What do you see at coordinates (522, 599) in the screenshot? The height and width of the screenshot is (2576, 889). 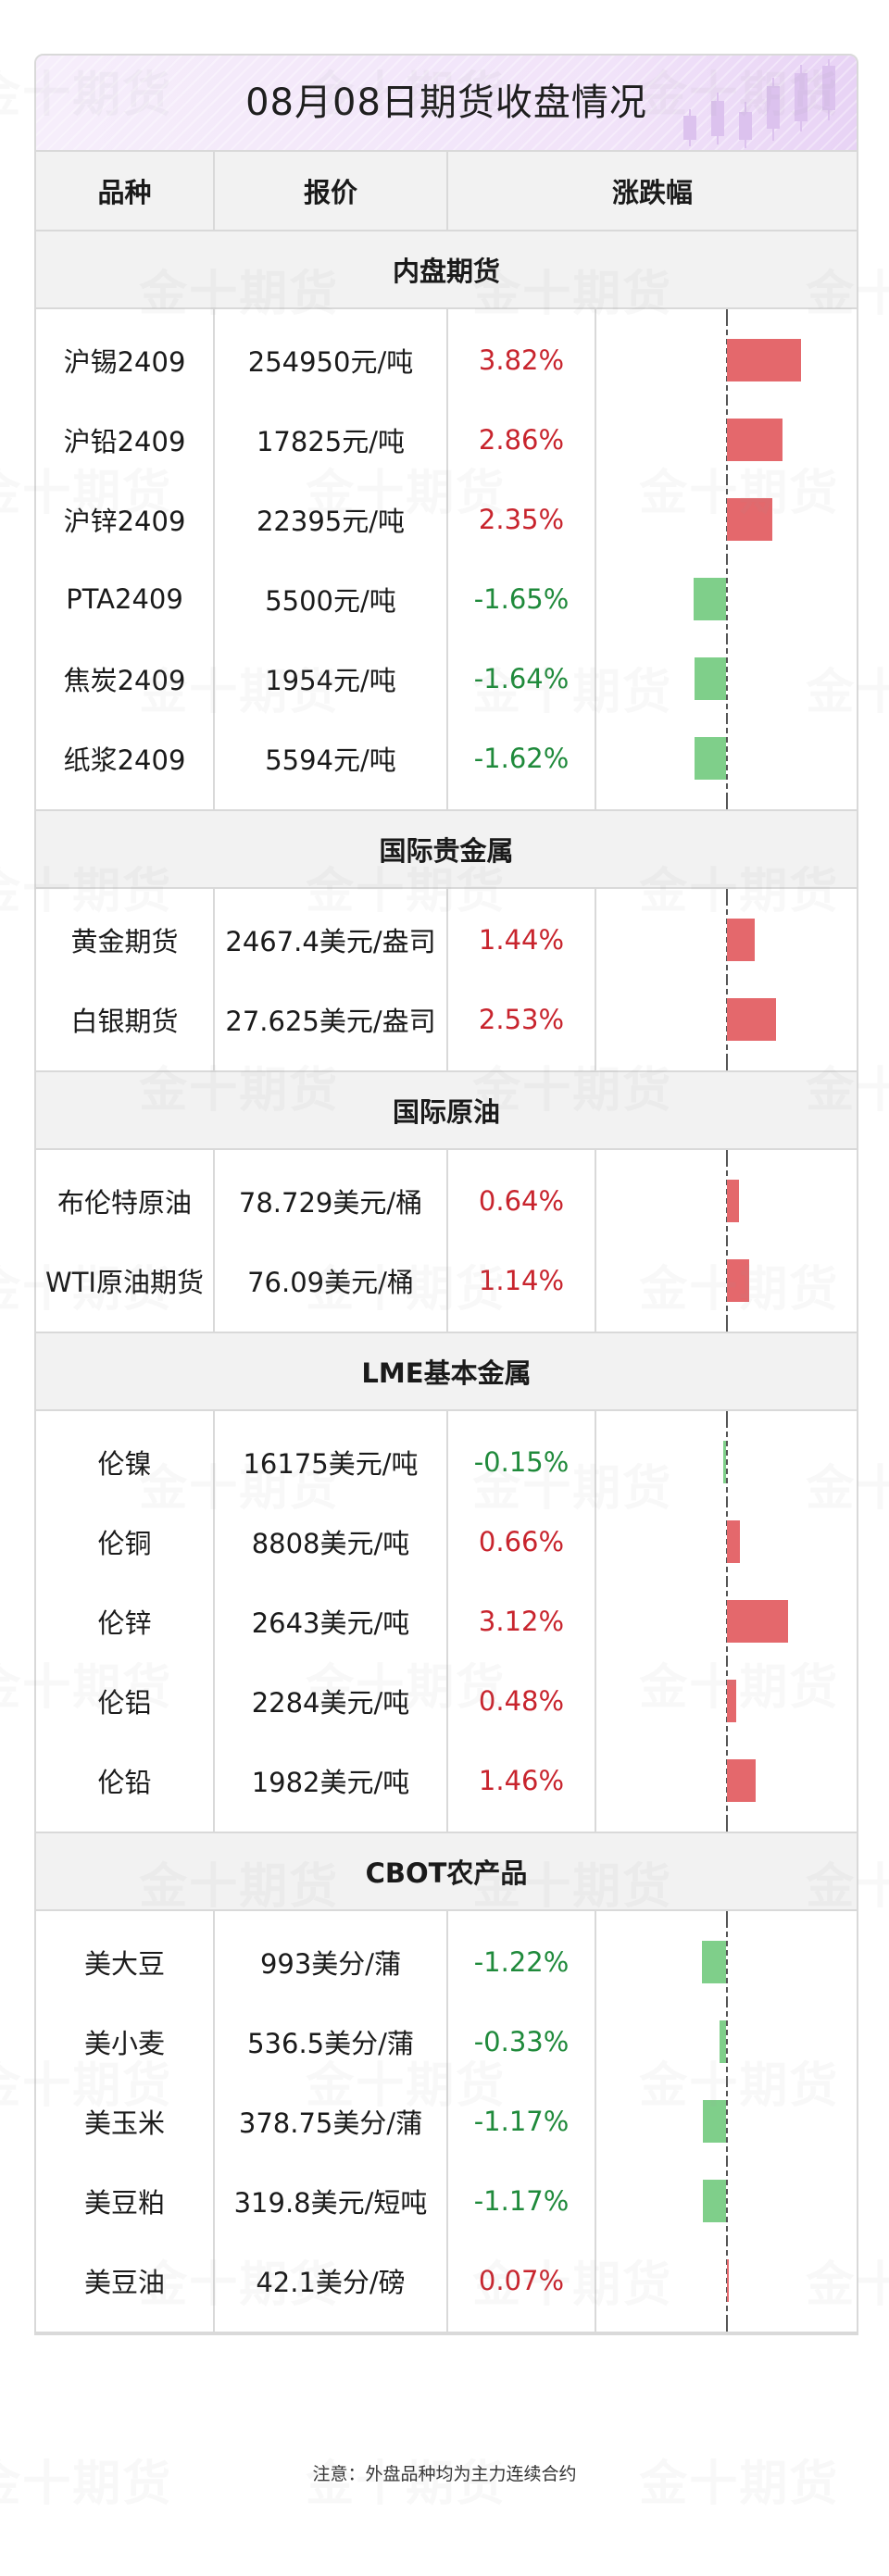 I see `change-cell: -1.65%` at bounding box center [522, 599].